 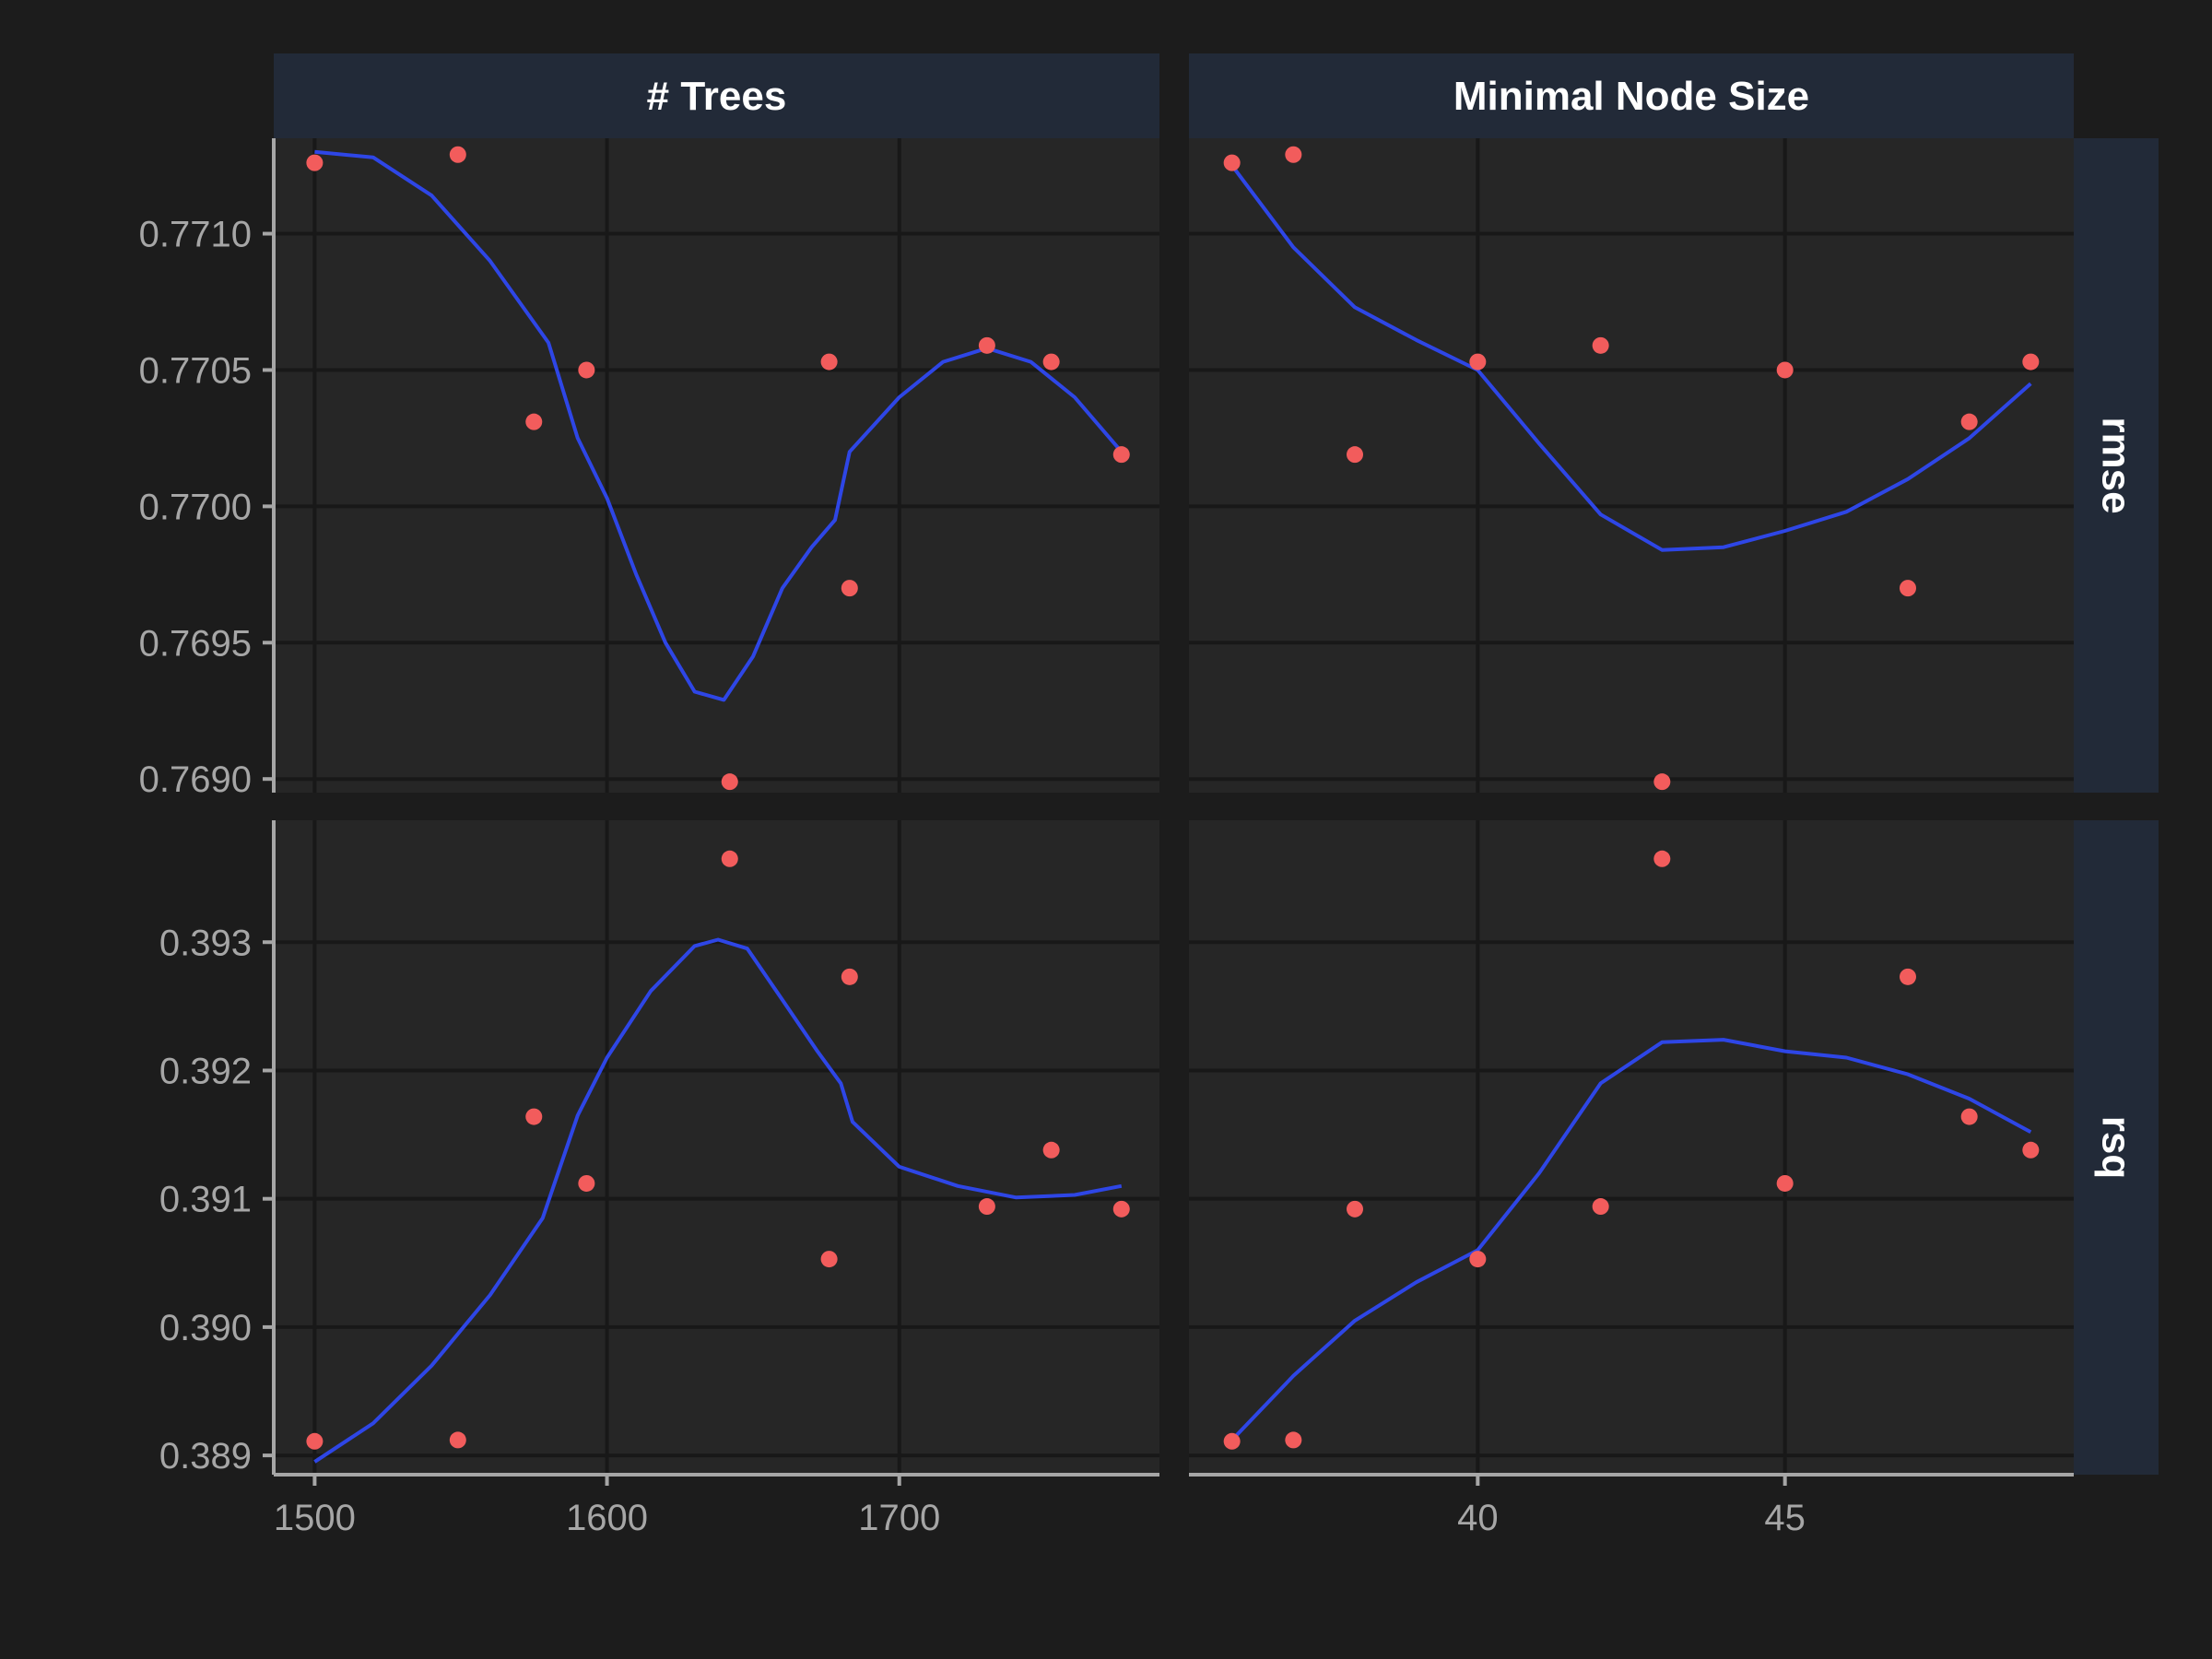 What do you see at coordinates (315, 1518) in the screenshot?
I see `x-tick-label: 1500` at bounding box center [315, 1518].